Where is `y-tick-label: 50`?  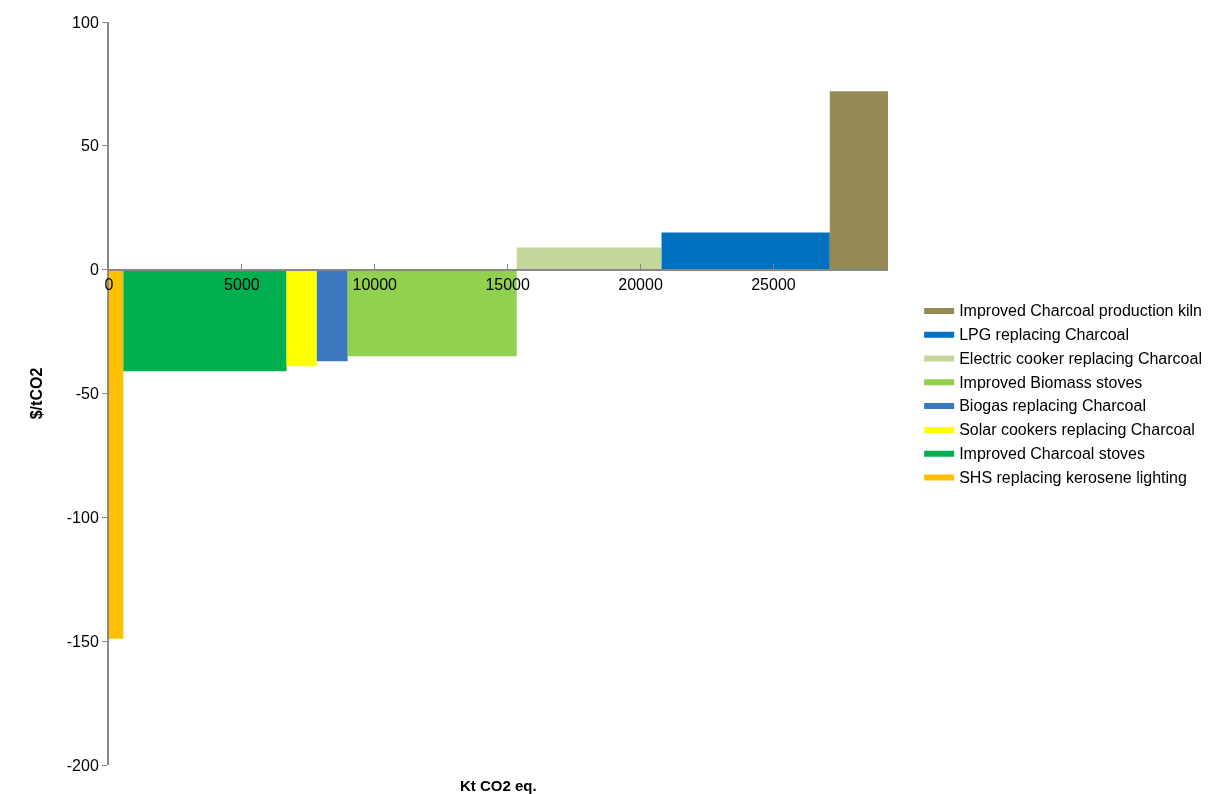
y-tick-label: 50 is located at coordinates (90, 146).